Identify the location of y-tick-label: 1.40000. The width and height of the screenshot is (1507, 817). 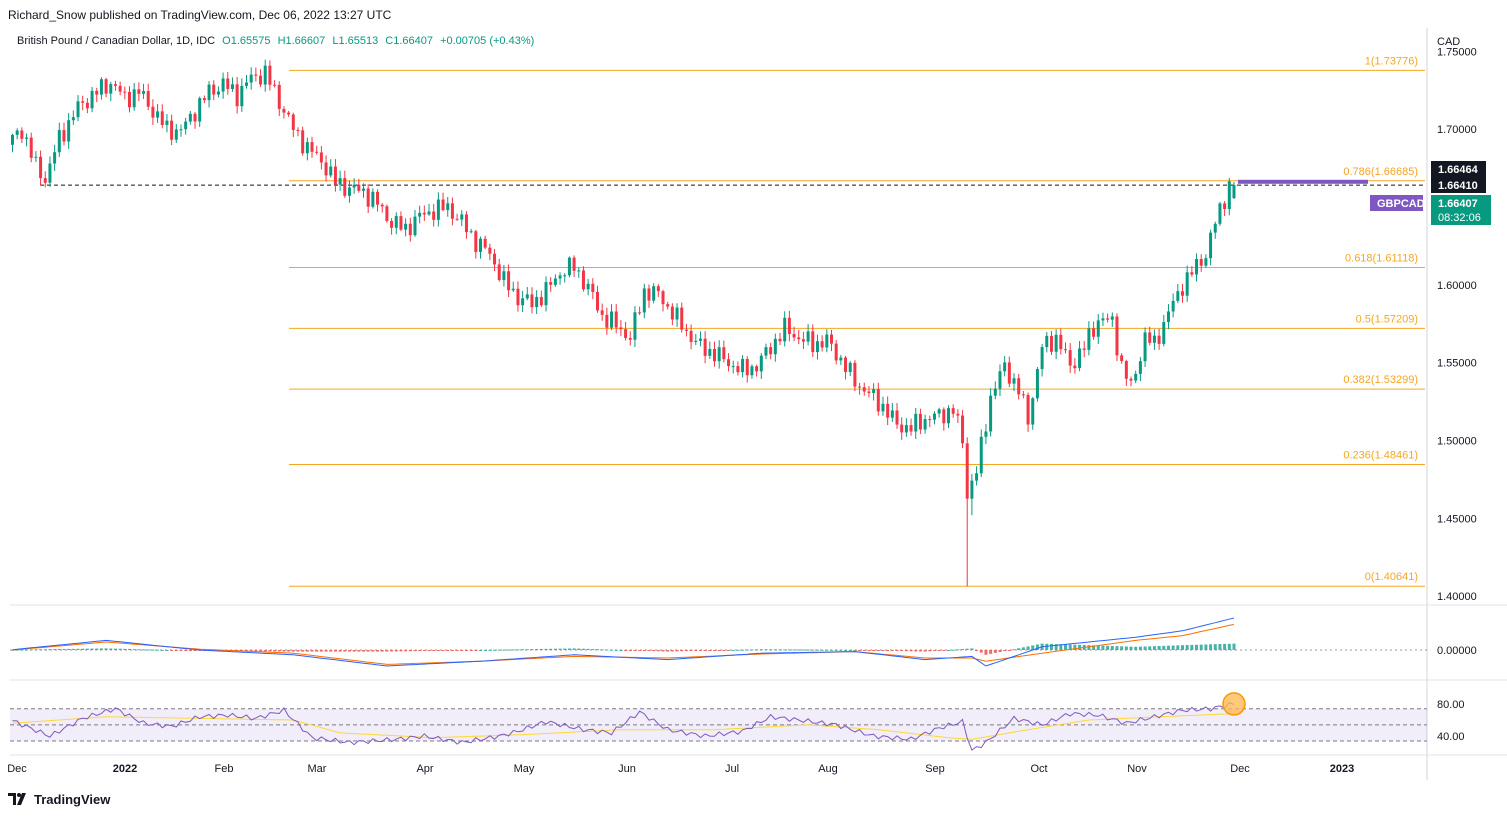
(1457, 597).